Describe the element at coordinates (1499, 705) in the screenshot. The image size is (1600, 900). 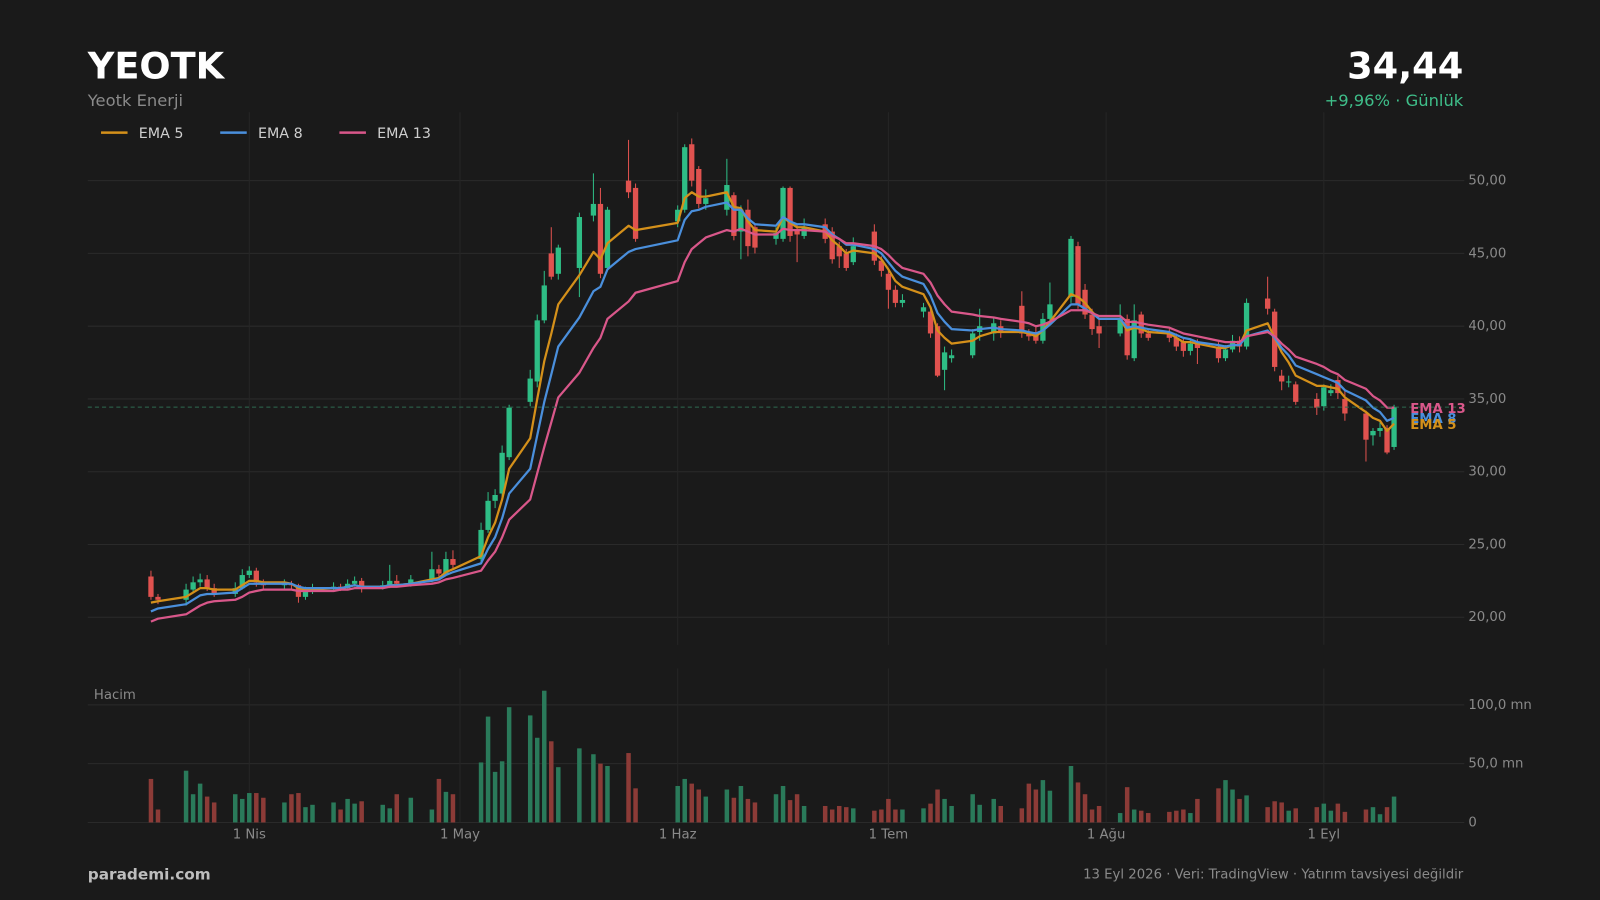
I see `volume-tick-label: 100,0 mn` at that location.